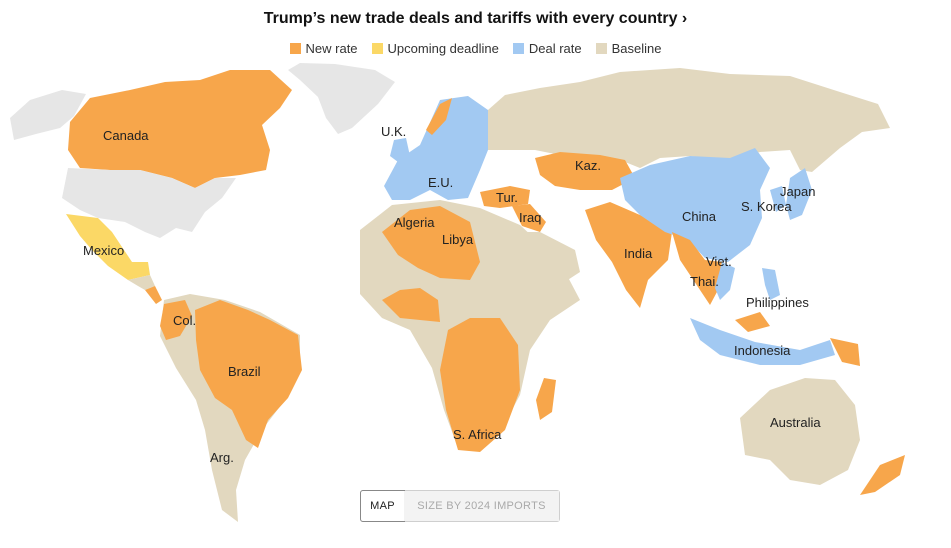 The image size is (951, 548). I want to click on label-safrica: S. Africa, so click(477, 434).